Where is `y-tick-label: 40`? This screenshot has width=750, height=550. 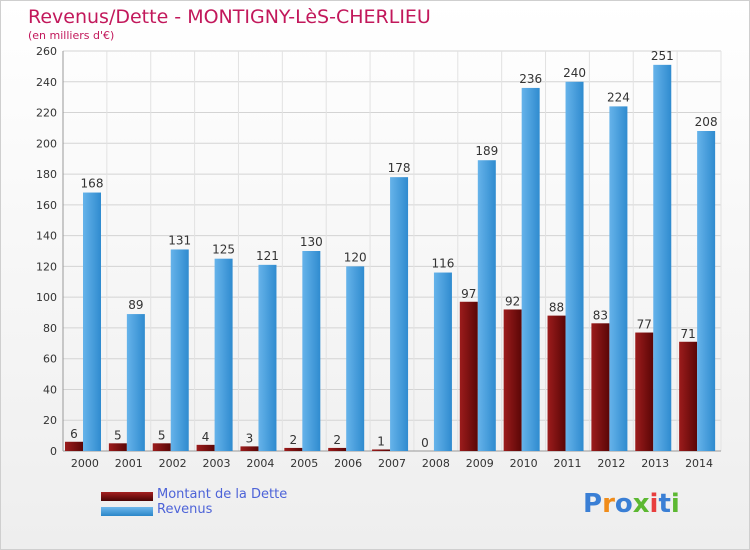
y-tick-label: 40 is located at coordinates (50, 389).